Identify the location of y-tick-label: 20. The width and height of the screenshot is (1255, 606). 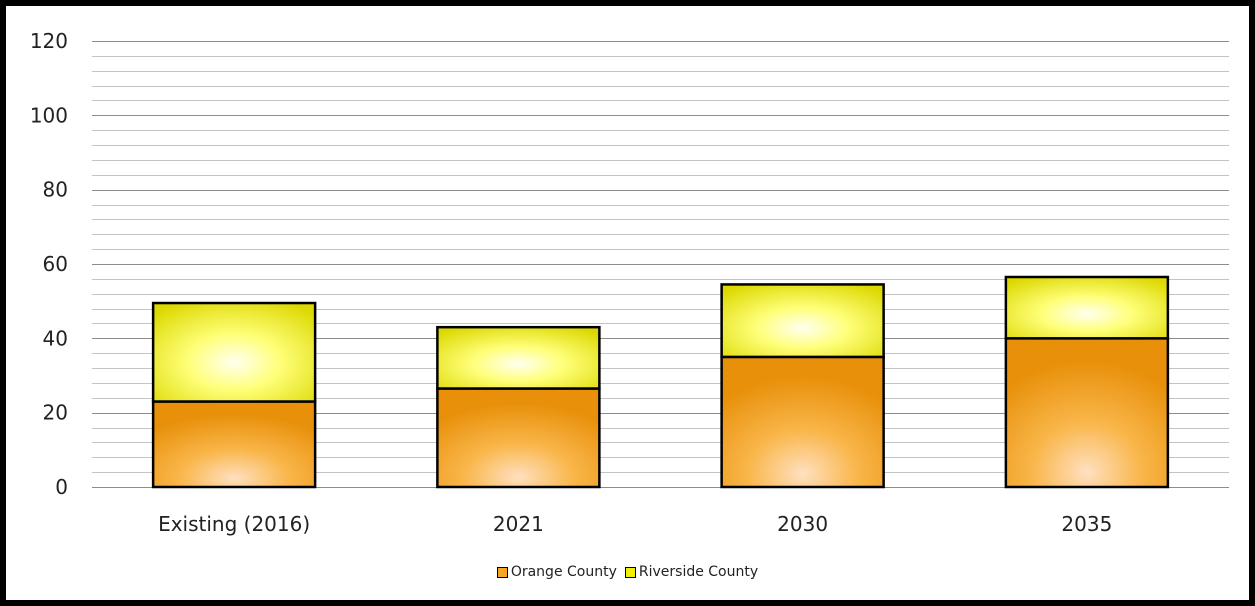
(55, 413).